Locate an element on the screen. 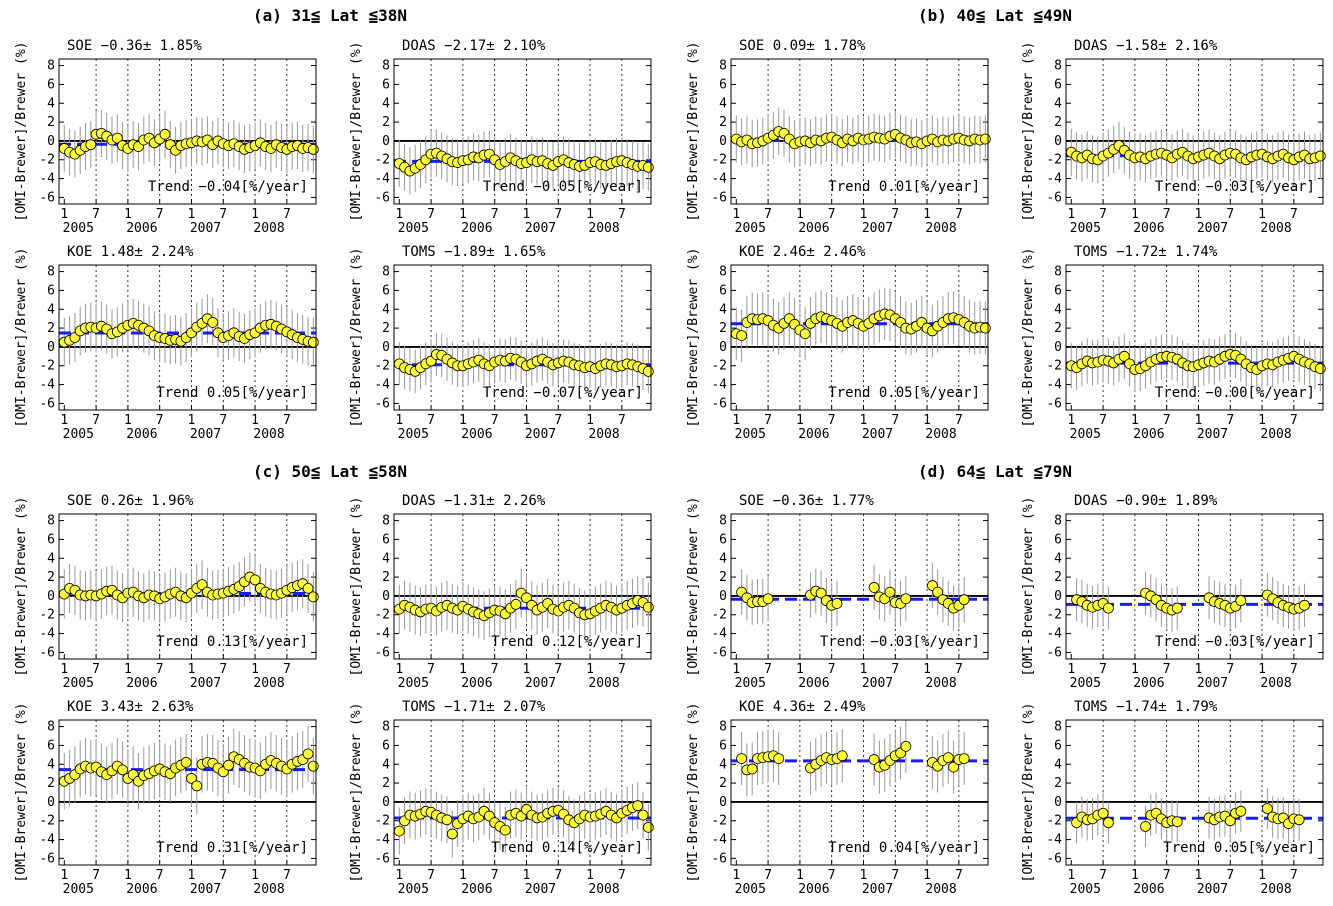 The height and width of the screenshot is (906, 1333). group-title: (d) 64≦ Lat ≦79N is located at coordinates (995, 471).